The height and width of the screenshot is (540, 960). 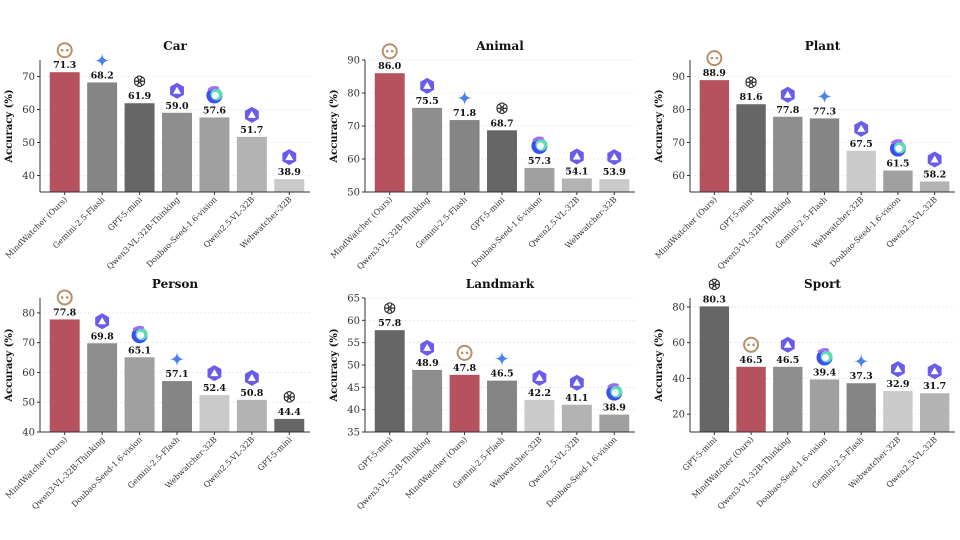 What do you see at coordinates (501, 123) in the screenshot?
I see `data-label: 68.7` at bounding box center [501, 123].